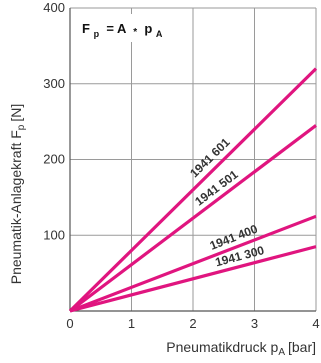 This screenshot has height=363, width=321. Describe the element at coordinates (254, 323) in the screenshot. I see `x-tick-label-3: 3` at that location.